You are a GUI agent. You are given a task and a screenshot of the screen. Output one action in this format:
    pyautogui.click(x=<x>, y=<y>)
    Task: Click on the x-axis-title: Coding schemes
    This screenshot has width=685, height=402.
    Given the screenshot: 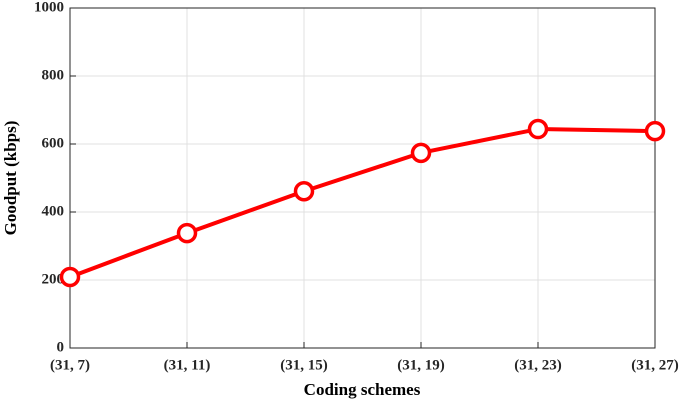 What is the action you would take?
    pyautogui.click(x=362, y=389)
    